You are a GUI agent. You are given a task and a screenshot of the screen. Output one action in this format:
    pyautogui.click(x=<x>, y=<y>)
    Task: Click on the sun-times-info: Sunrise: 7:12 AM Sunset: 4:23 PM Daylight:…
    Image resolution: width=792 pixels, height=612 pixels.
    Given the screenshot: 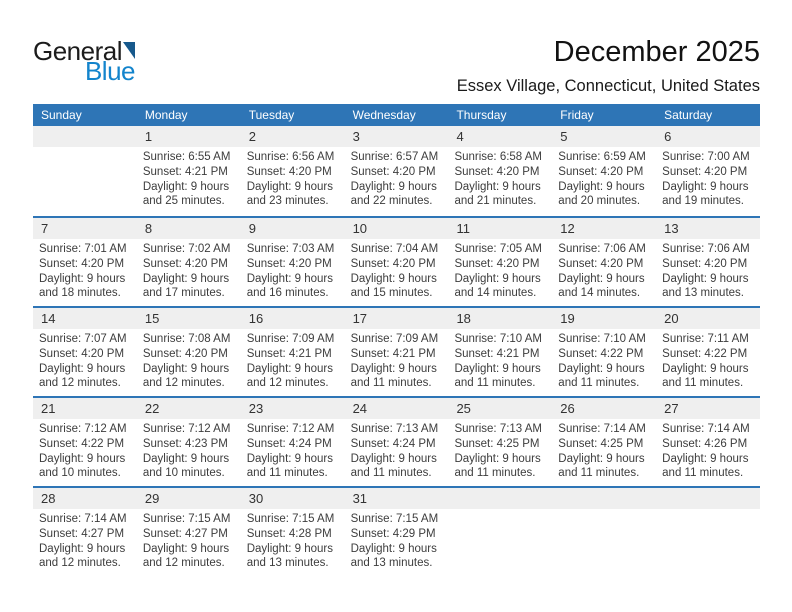 What is the action you would take?
    pyautogui.click(x=189, y=450)
    